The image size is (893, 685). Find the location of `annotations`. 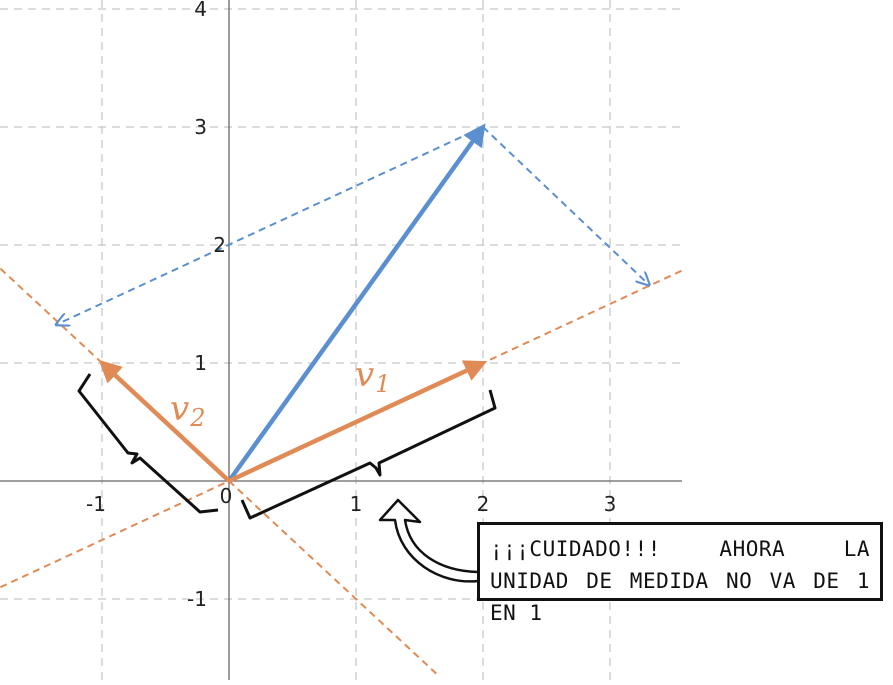

annotations is located at coordinates (287, 478).